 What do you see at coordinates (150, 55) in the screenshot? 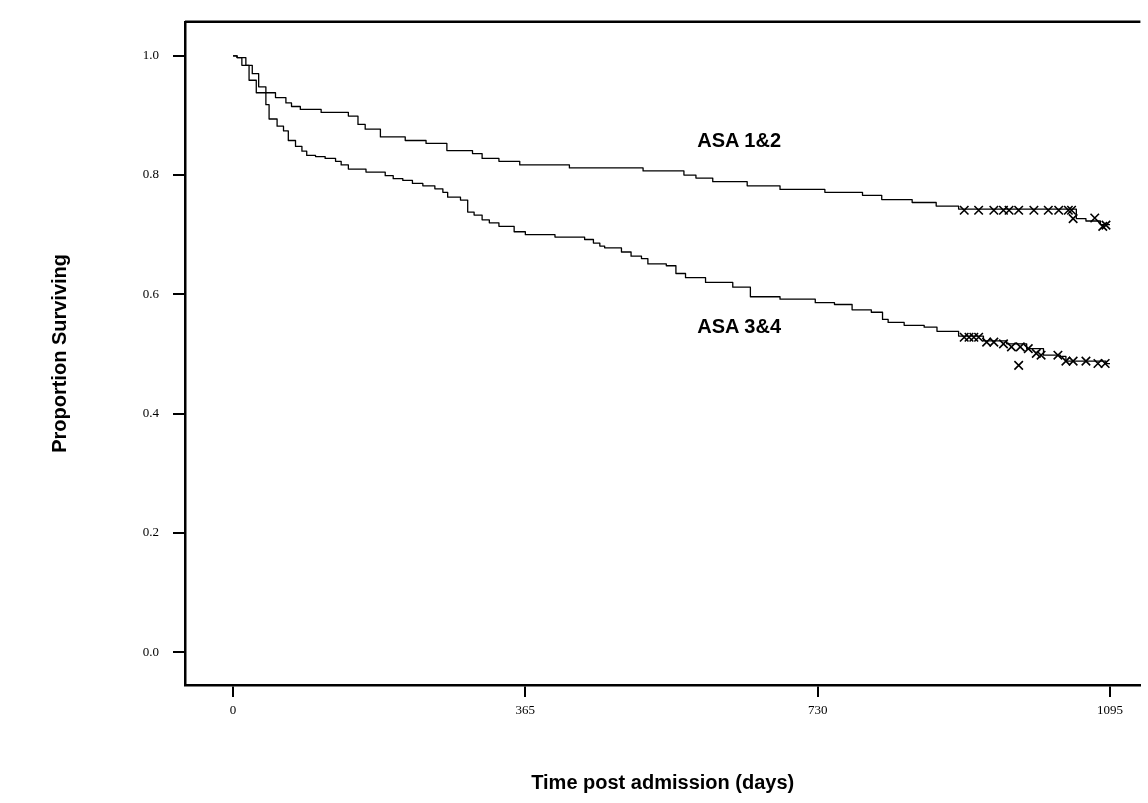
I see `y-tick-label: 1.0` at bounding box center [150, 55].